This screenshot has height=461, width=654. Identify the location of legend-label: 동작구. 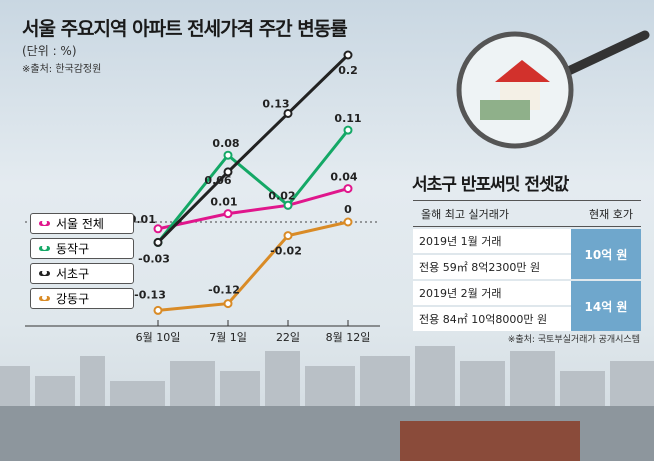
(73, 249).